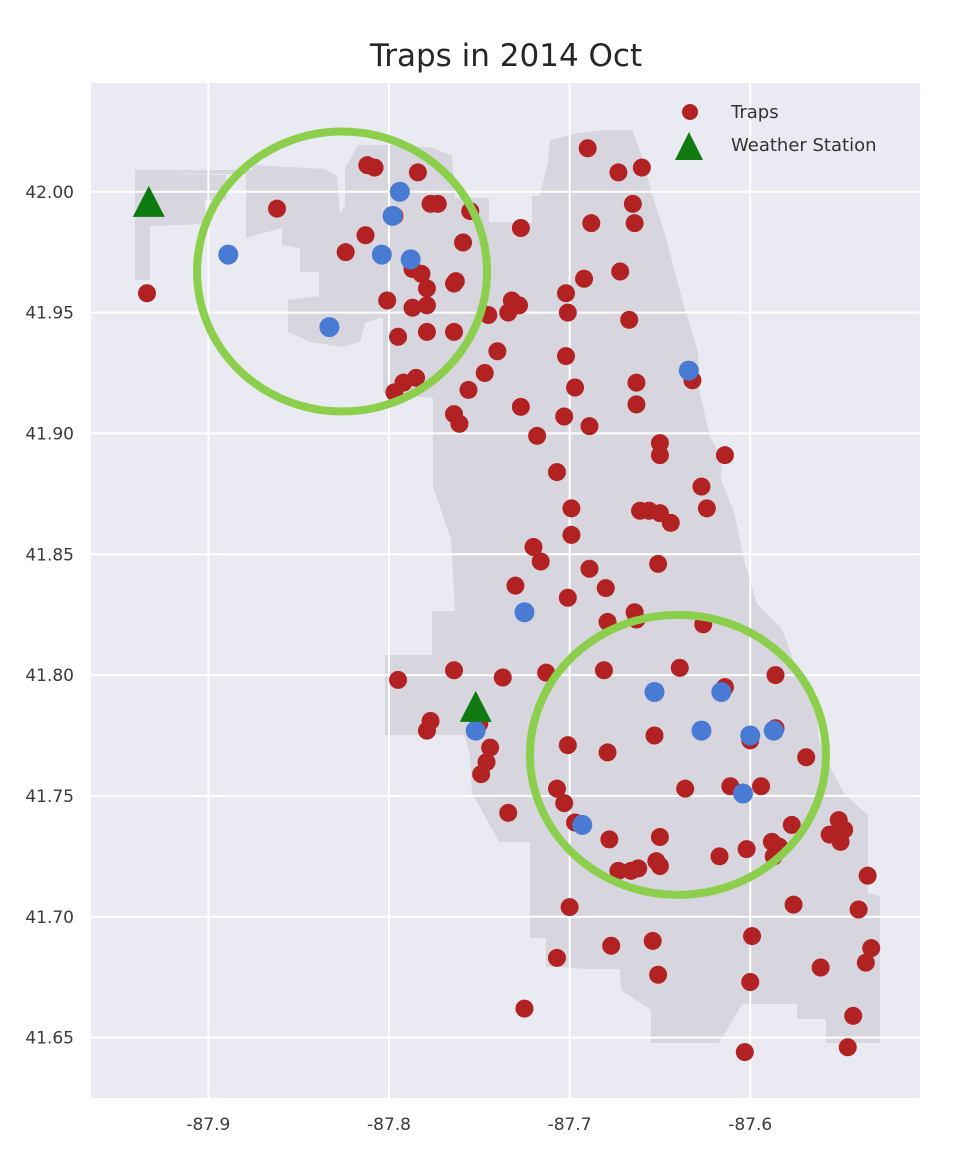 This screenshot has width=971, height=1165. Describe the element at coordinates (505, 56) in the screenshot. I see `chart-title: Traps in 2014 Oct` at that location.